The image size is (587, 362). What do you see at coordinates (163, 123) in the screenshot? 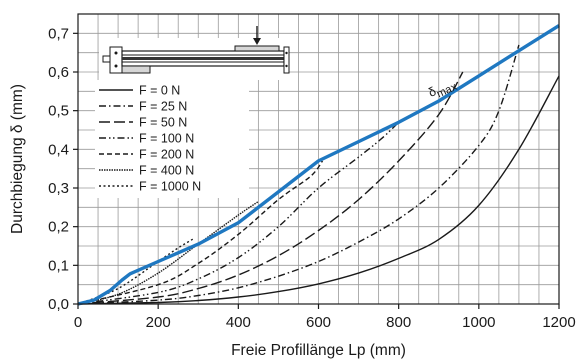
I see `legend-label: F = 50 N` at bounding box center [163, 123].